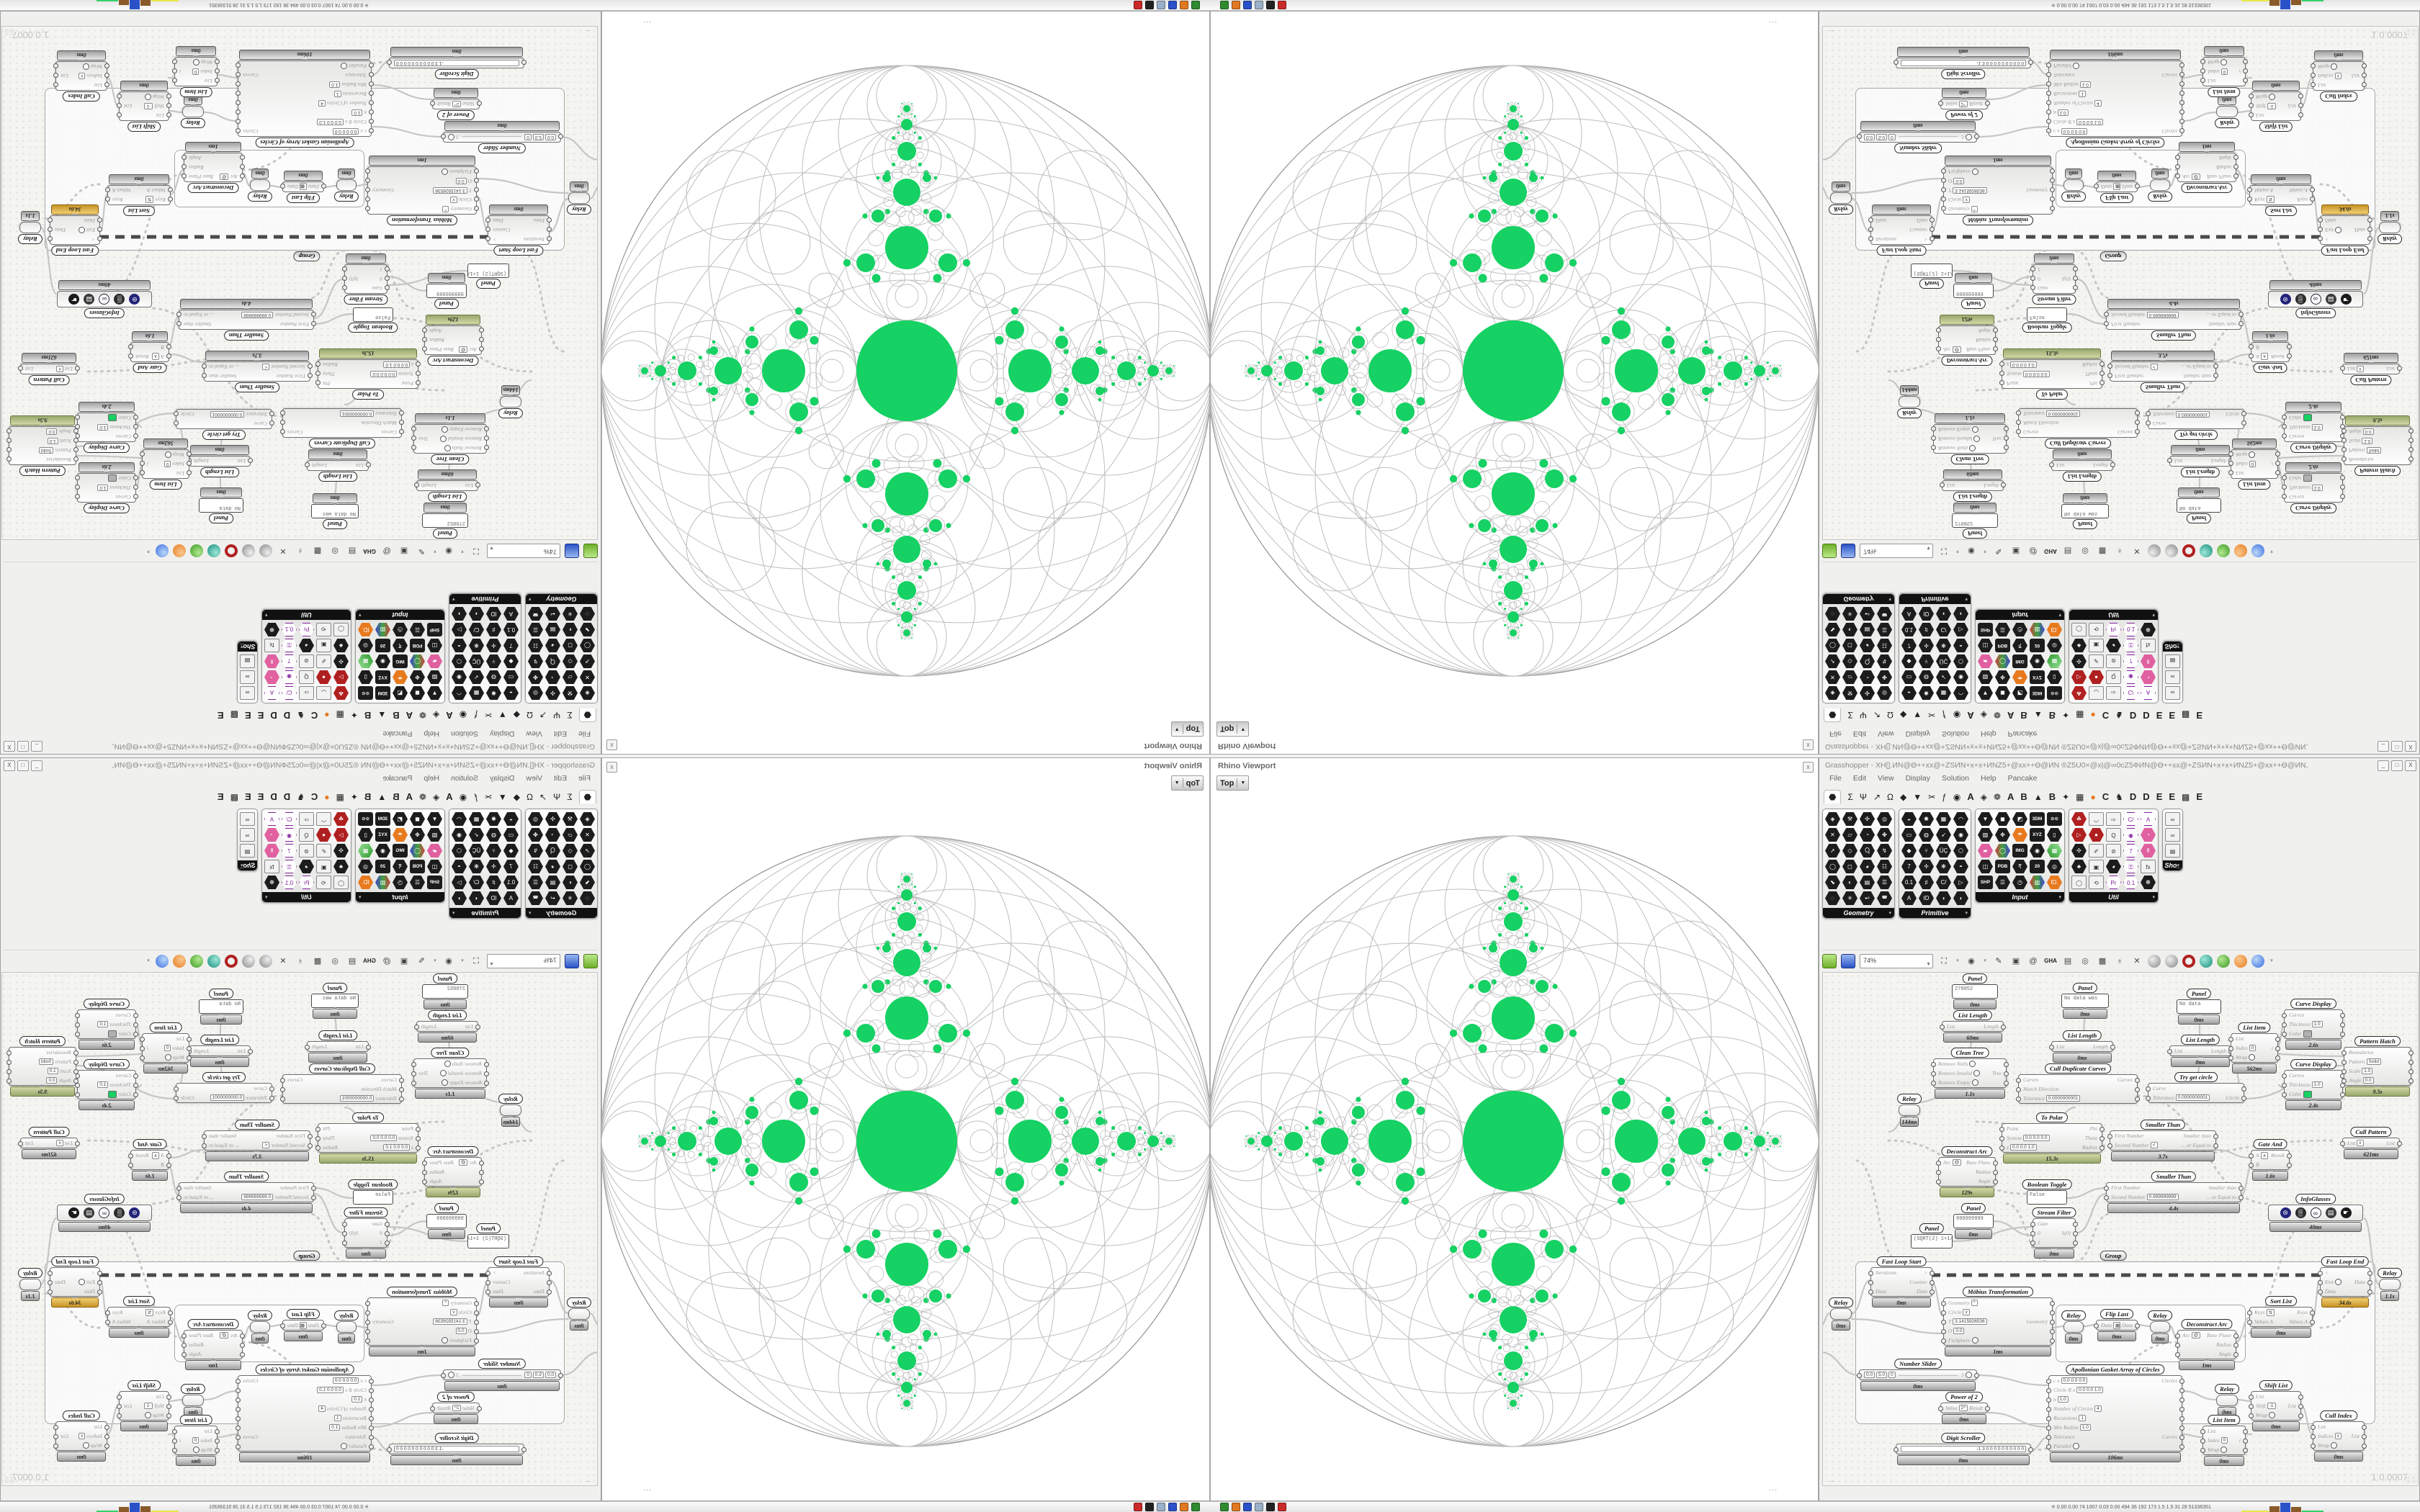 Image resolution: width=2420 pixels, height=1512 pixels. What do you see at coordinates (1975, 991) in the screenshot?
I see `gh-node-panel: Panel 279052 0ms` at bounding box center [1975, 991].